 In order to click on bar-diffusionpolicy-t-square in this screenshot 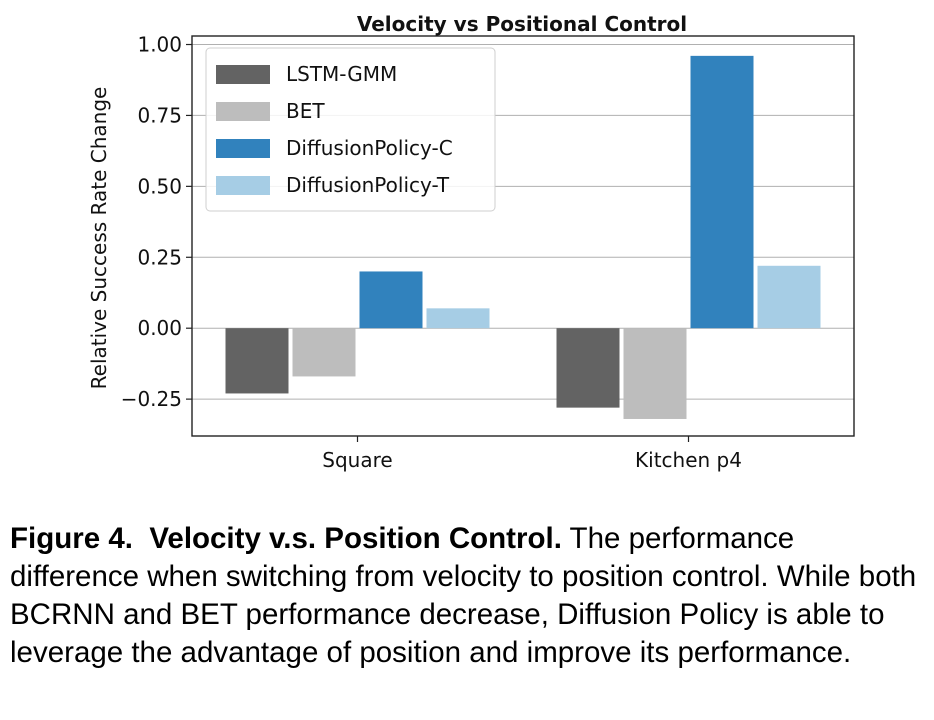, I will do `click(458, 318)`.